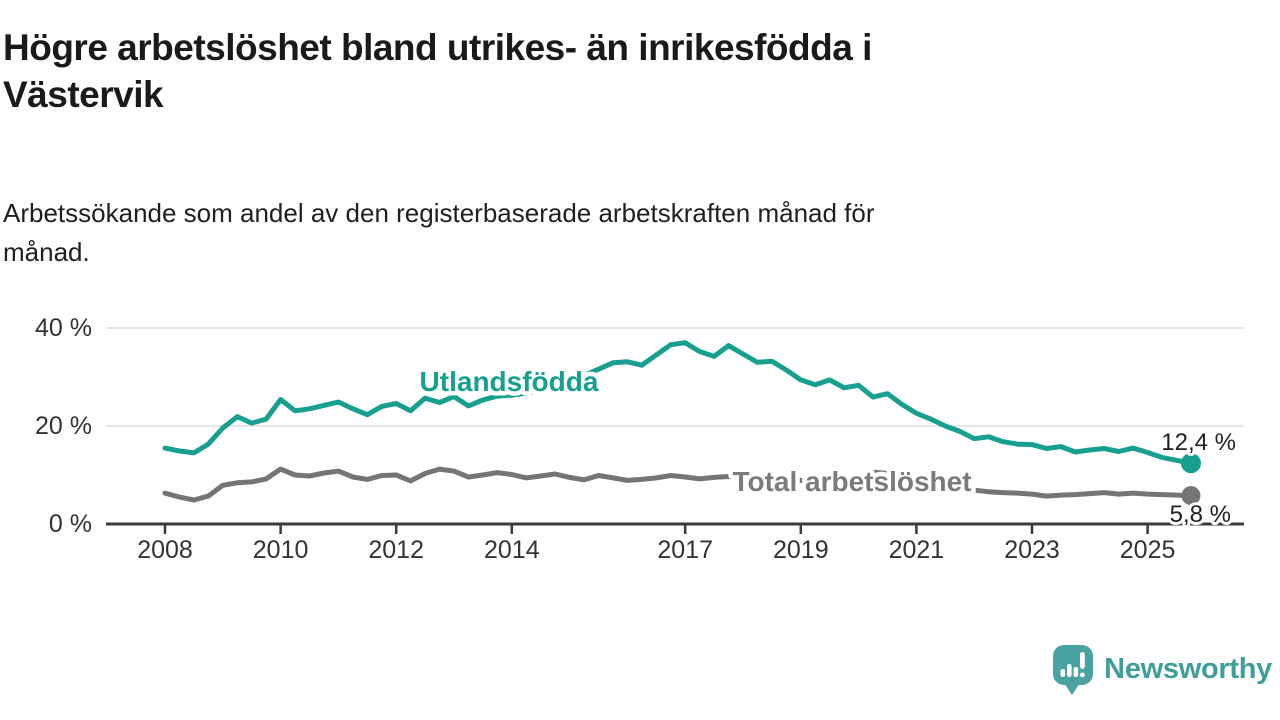 This screenshot has width=1280, height=720. Describe the element at coordinates (1191, 496) in the screenshot. I see `series-end-dot-total` at that location.